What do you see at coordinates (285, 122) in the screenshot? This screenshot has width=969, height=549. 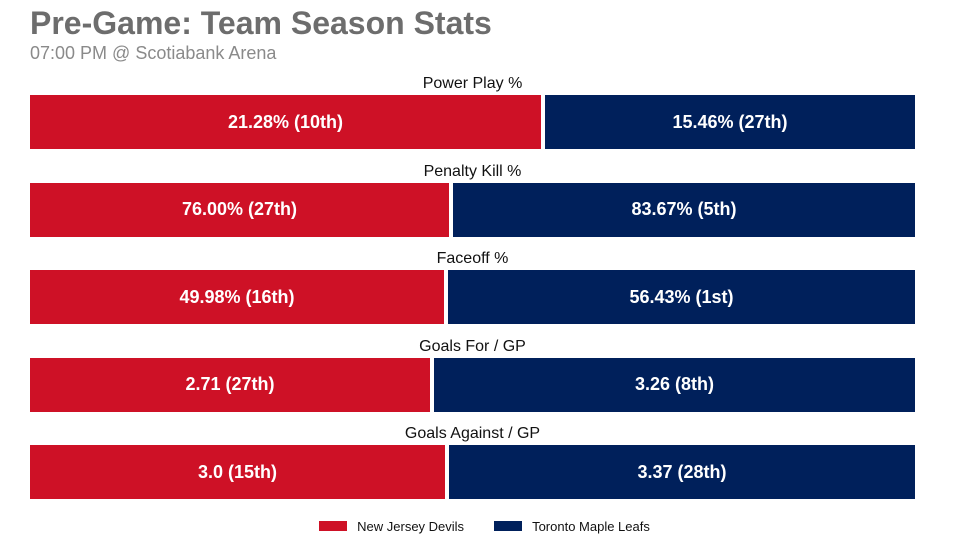 I see `bar-new-jersey-devils: 21.28% (10th)` at bounding box center [285, 122].